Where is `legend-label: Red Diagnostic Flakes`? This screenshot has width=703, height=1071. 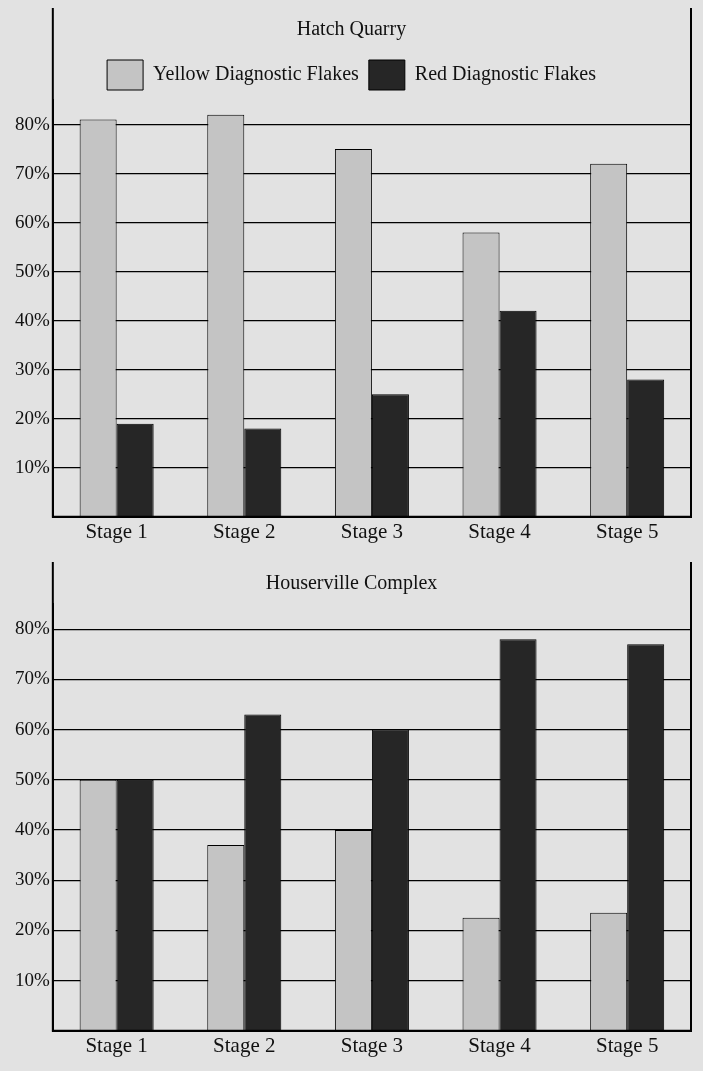
legend-label: Red Diagnostic Flakes is located at coordinates (505, 74).